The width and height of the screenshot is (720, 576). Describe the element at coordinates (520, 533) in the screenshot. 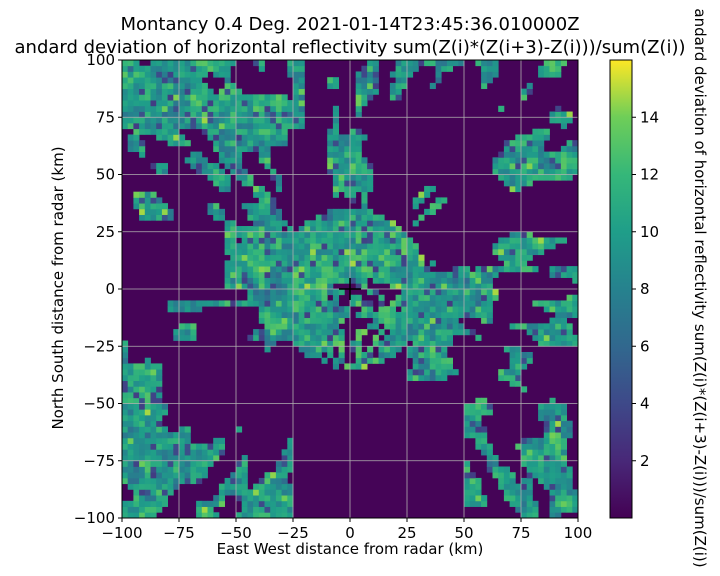

I see `x-tick-label: 75` at that location.